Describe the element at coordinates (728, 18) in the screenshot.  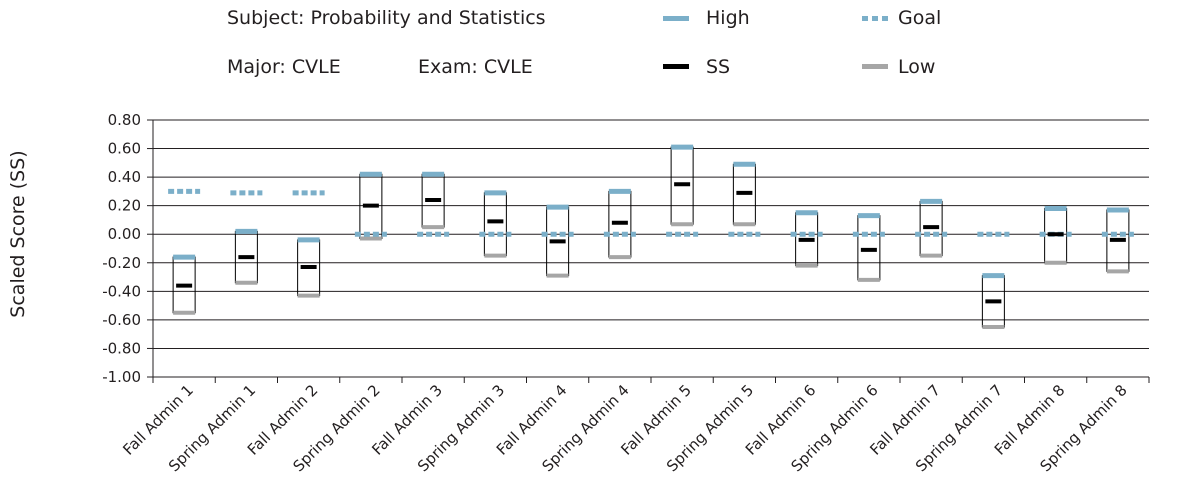
I see `legend-label-high: High` at that location.